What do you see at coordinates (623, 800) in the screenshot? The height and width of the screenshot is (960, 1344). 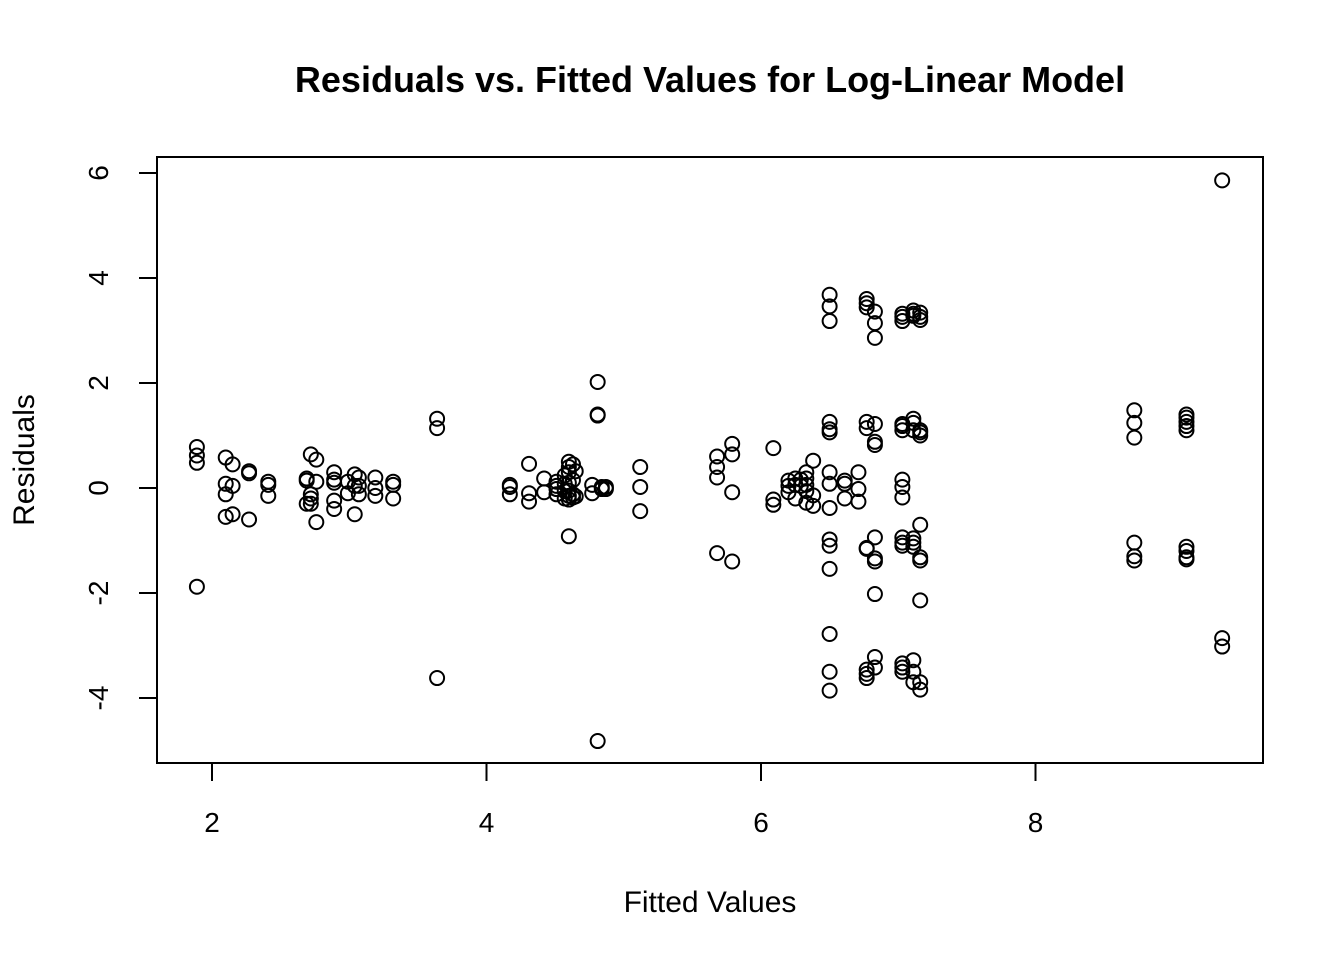 I see `x-axis: 2 4 6 8` at bounding box center [623, 800].